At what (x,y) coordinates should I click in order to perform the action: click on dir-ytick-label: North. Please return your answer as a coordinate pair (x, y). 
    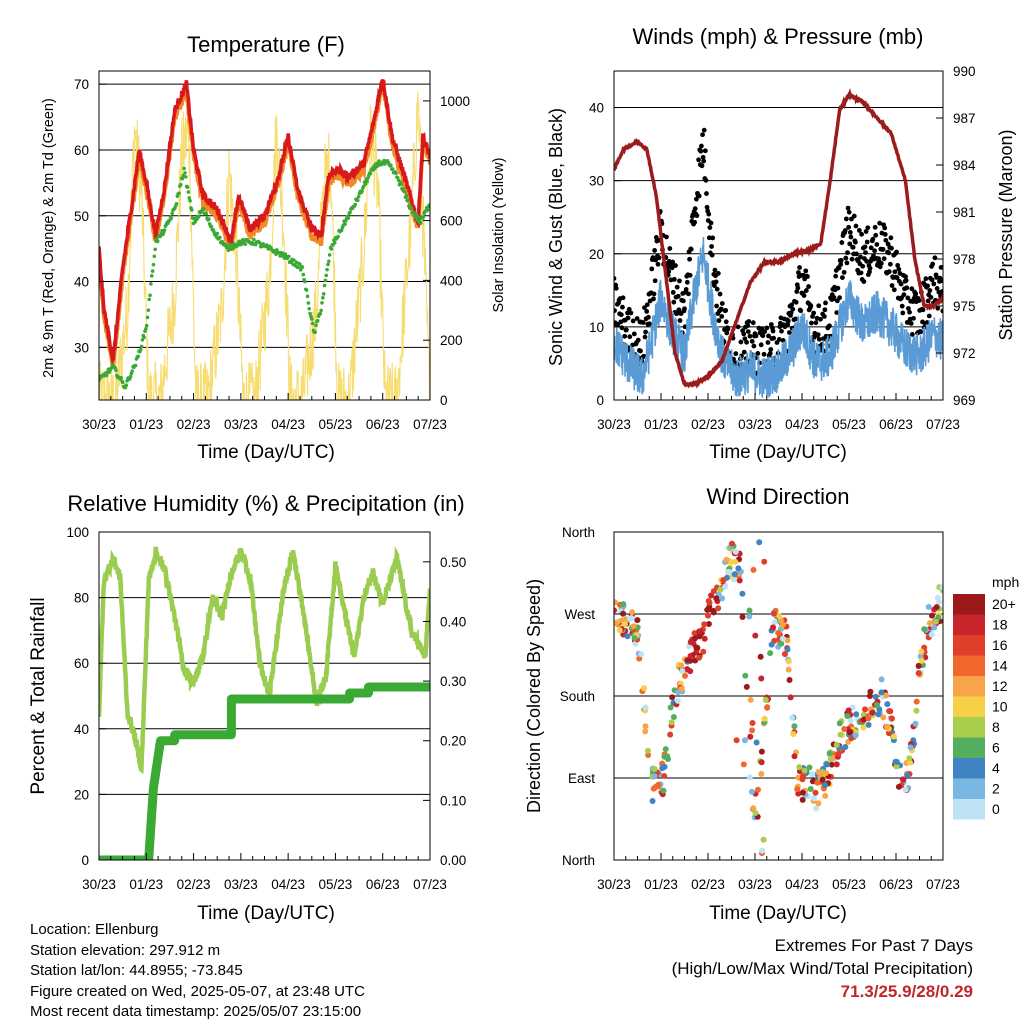
    Looking at the image, I should click on (578, 532).